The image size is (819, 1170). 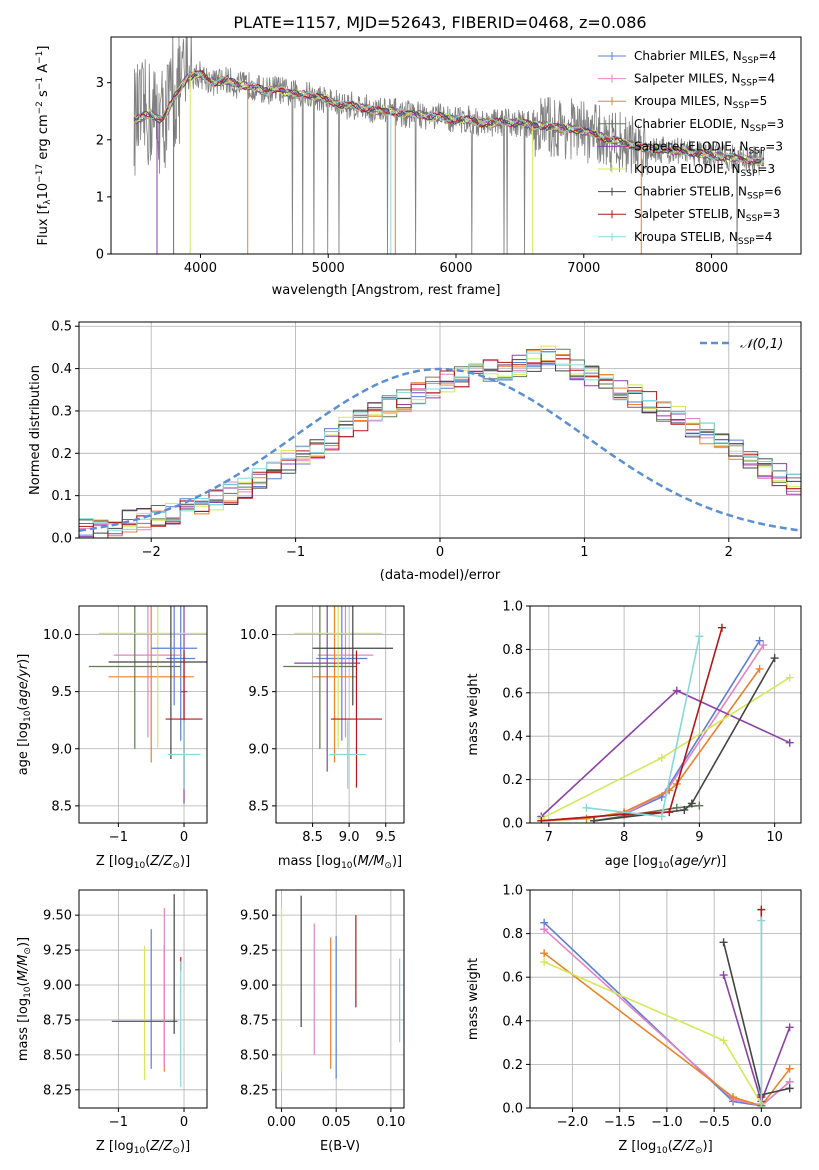 What do you see at coordinates (708, 147) in the screenshot?
I see `legend-label: Salpeter ELODIE, NSSP=3` at bounding box center [708, 147].